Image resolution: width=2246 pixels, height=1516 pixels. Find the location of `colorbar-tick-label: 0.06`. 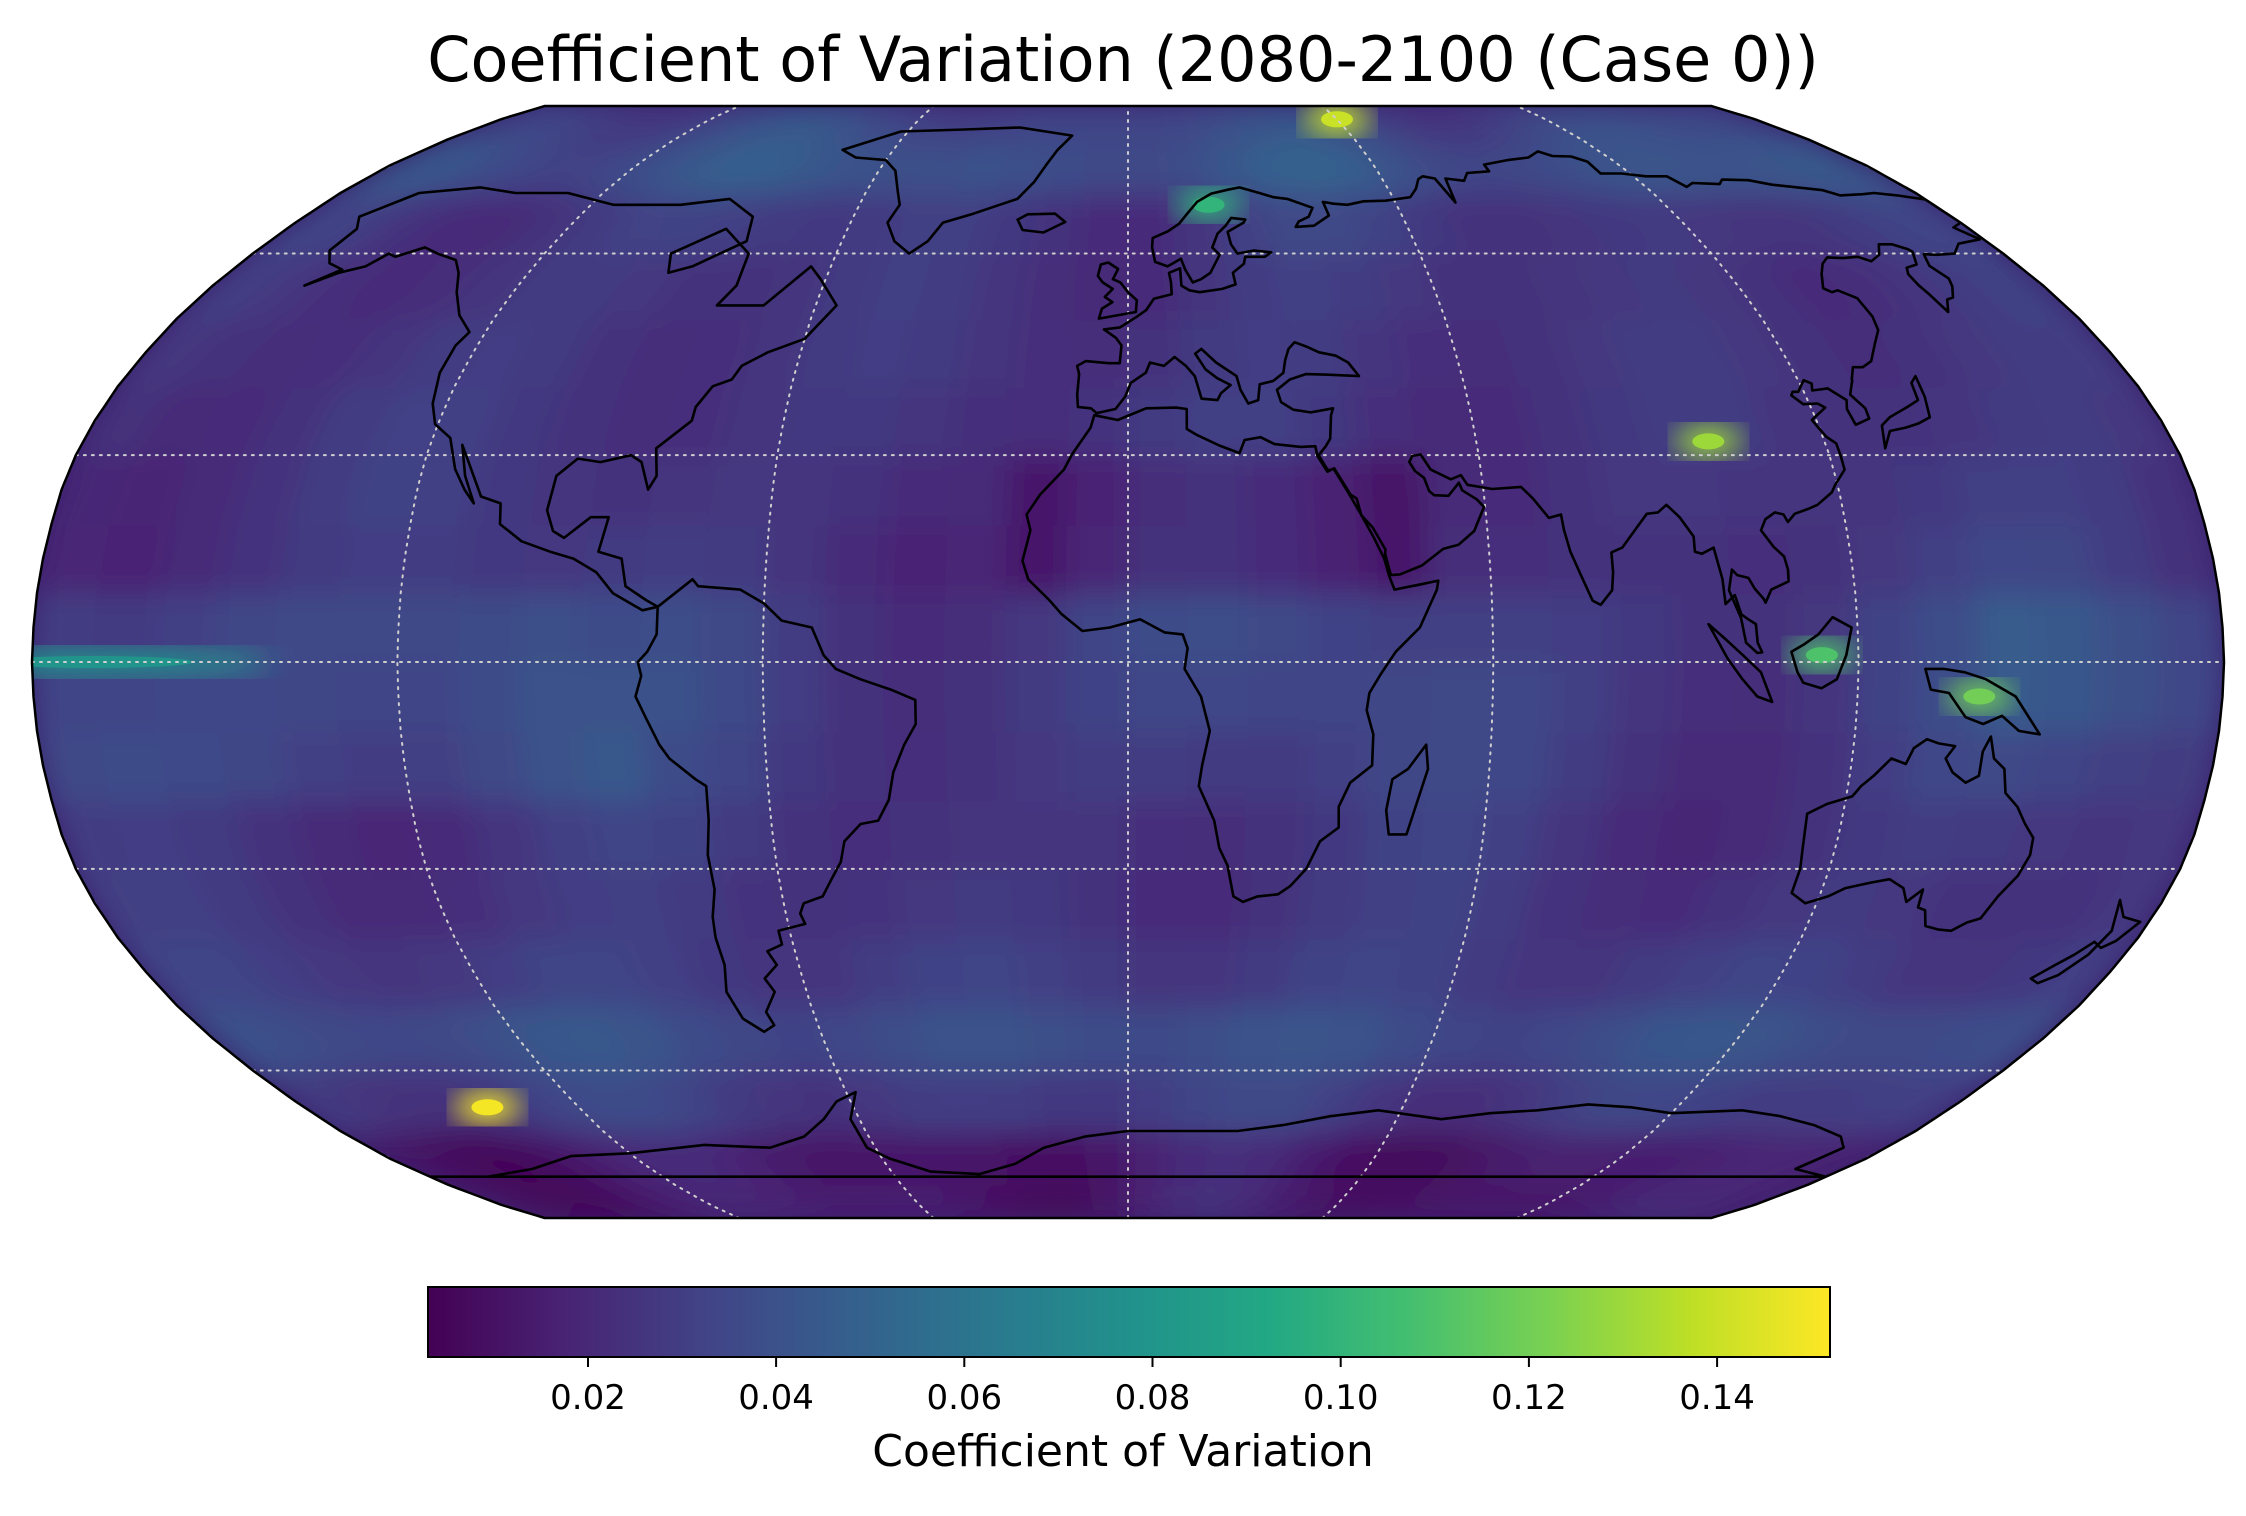

colorbar-tick-label: 0.06 is located at coordinates (964, 1398).